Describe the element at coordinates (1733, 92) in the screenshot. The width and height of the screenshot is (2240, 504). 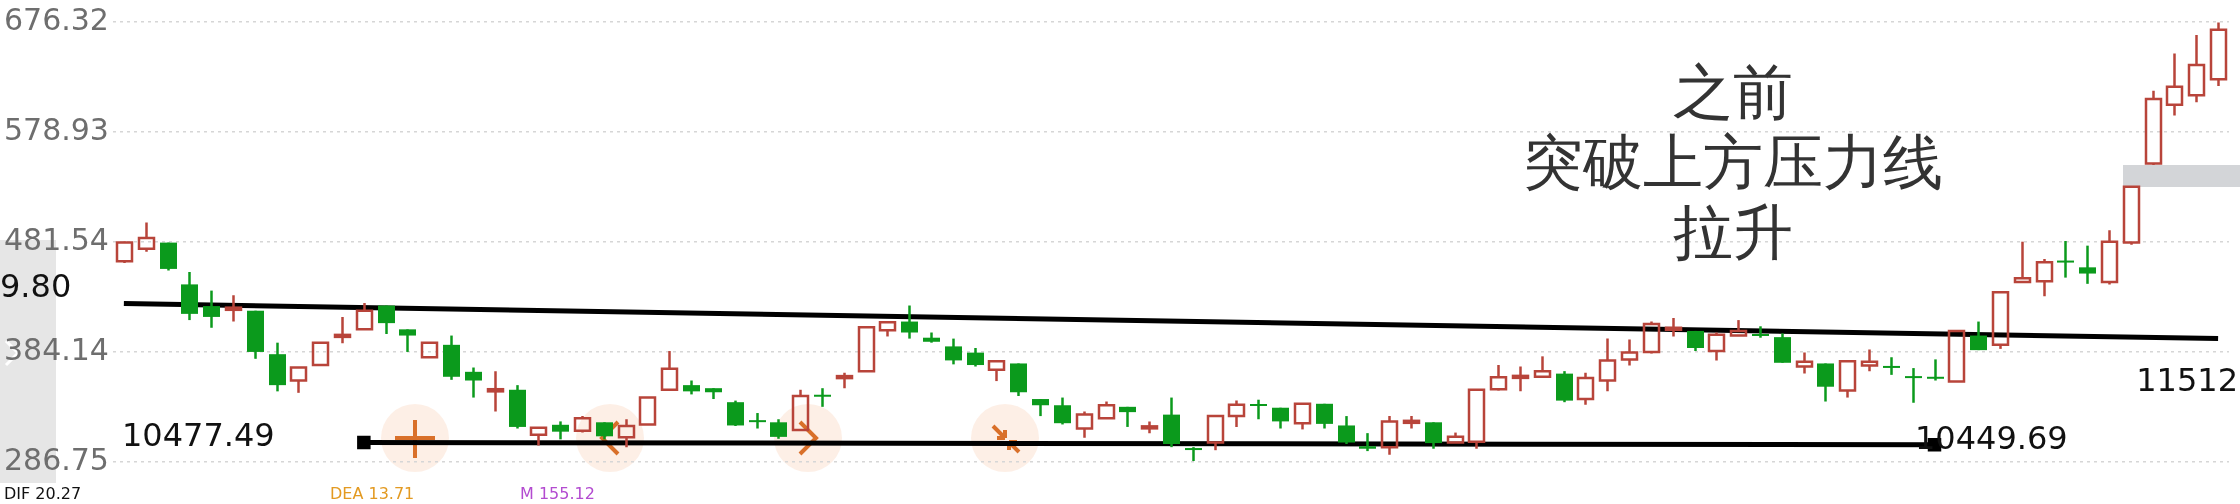
I see `annotation: 之前` at that location.